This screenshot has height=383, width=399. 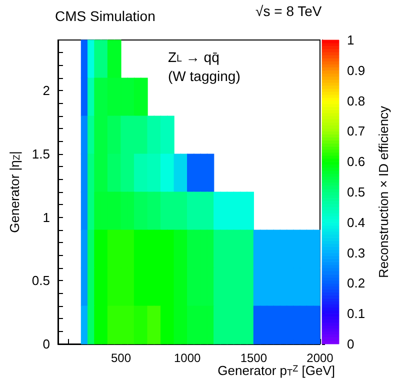 I want to click on color-bar-label: 0.6, so click(x=356, y=162).